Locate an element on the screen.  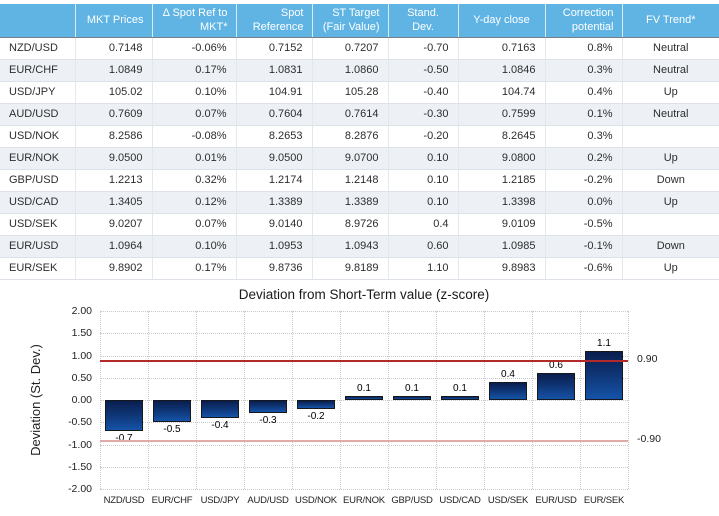
cell: 0.17% is located at coordinates (193, 70).